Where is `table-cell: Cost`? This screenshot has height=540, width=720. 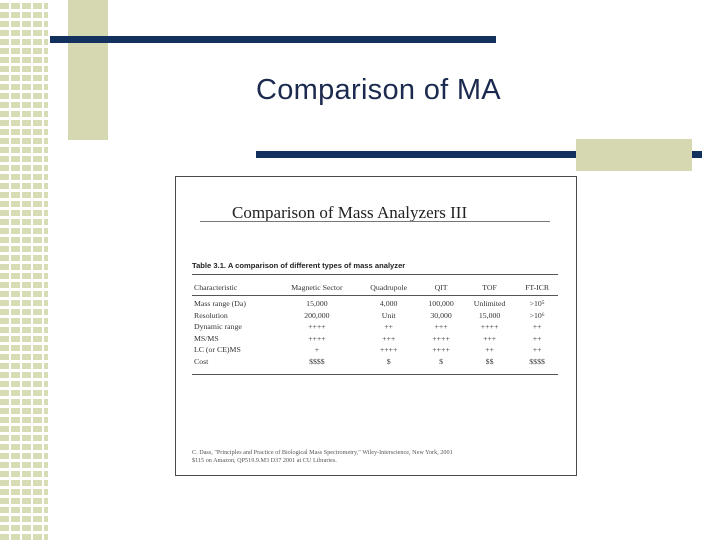 table-cell: Cost is located at coordinates (201, 361).